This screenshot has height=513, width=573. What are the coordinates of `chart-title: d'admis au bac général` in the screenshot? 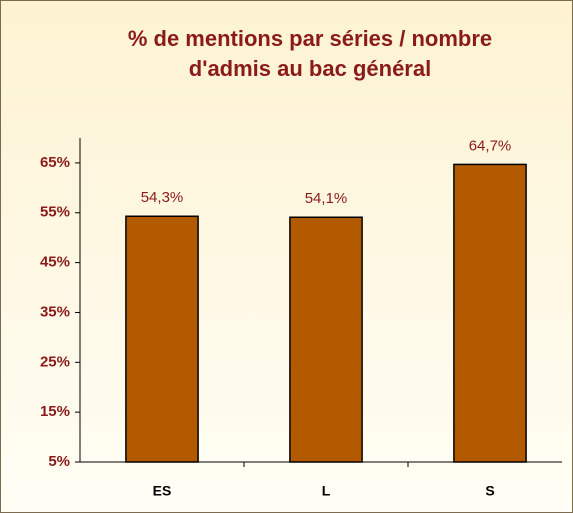 It's located at (310, 68).